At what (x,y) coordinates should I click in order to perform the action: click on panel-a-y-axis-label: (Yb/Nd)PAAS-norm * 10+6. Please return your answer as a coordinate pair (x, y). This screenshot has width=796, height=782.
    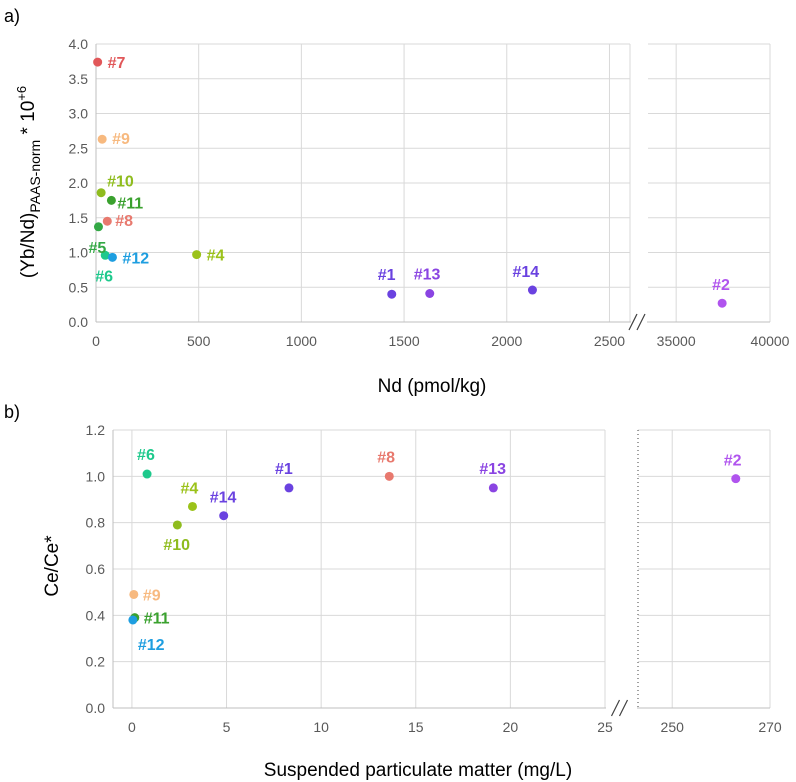
    Looking at the image, I should click on (28, 182).